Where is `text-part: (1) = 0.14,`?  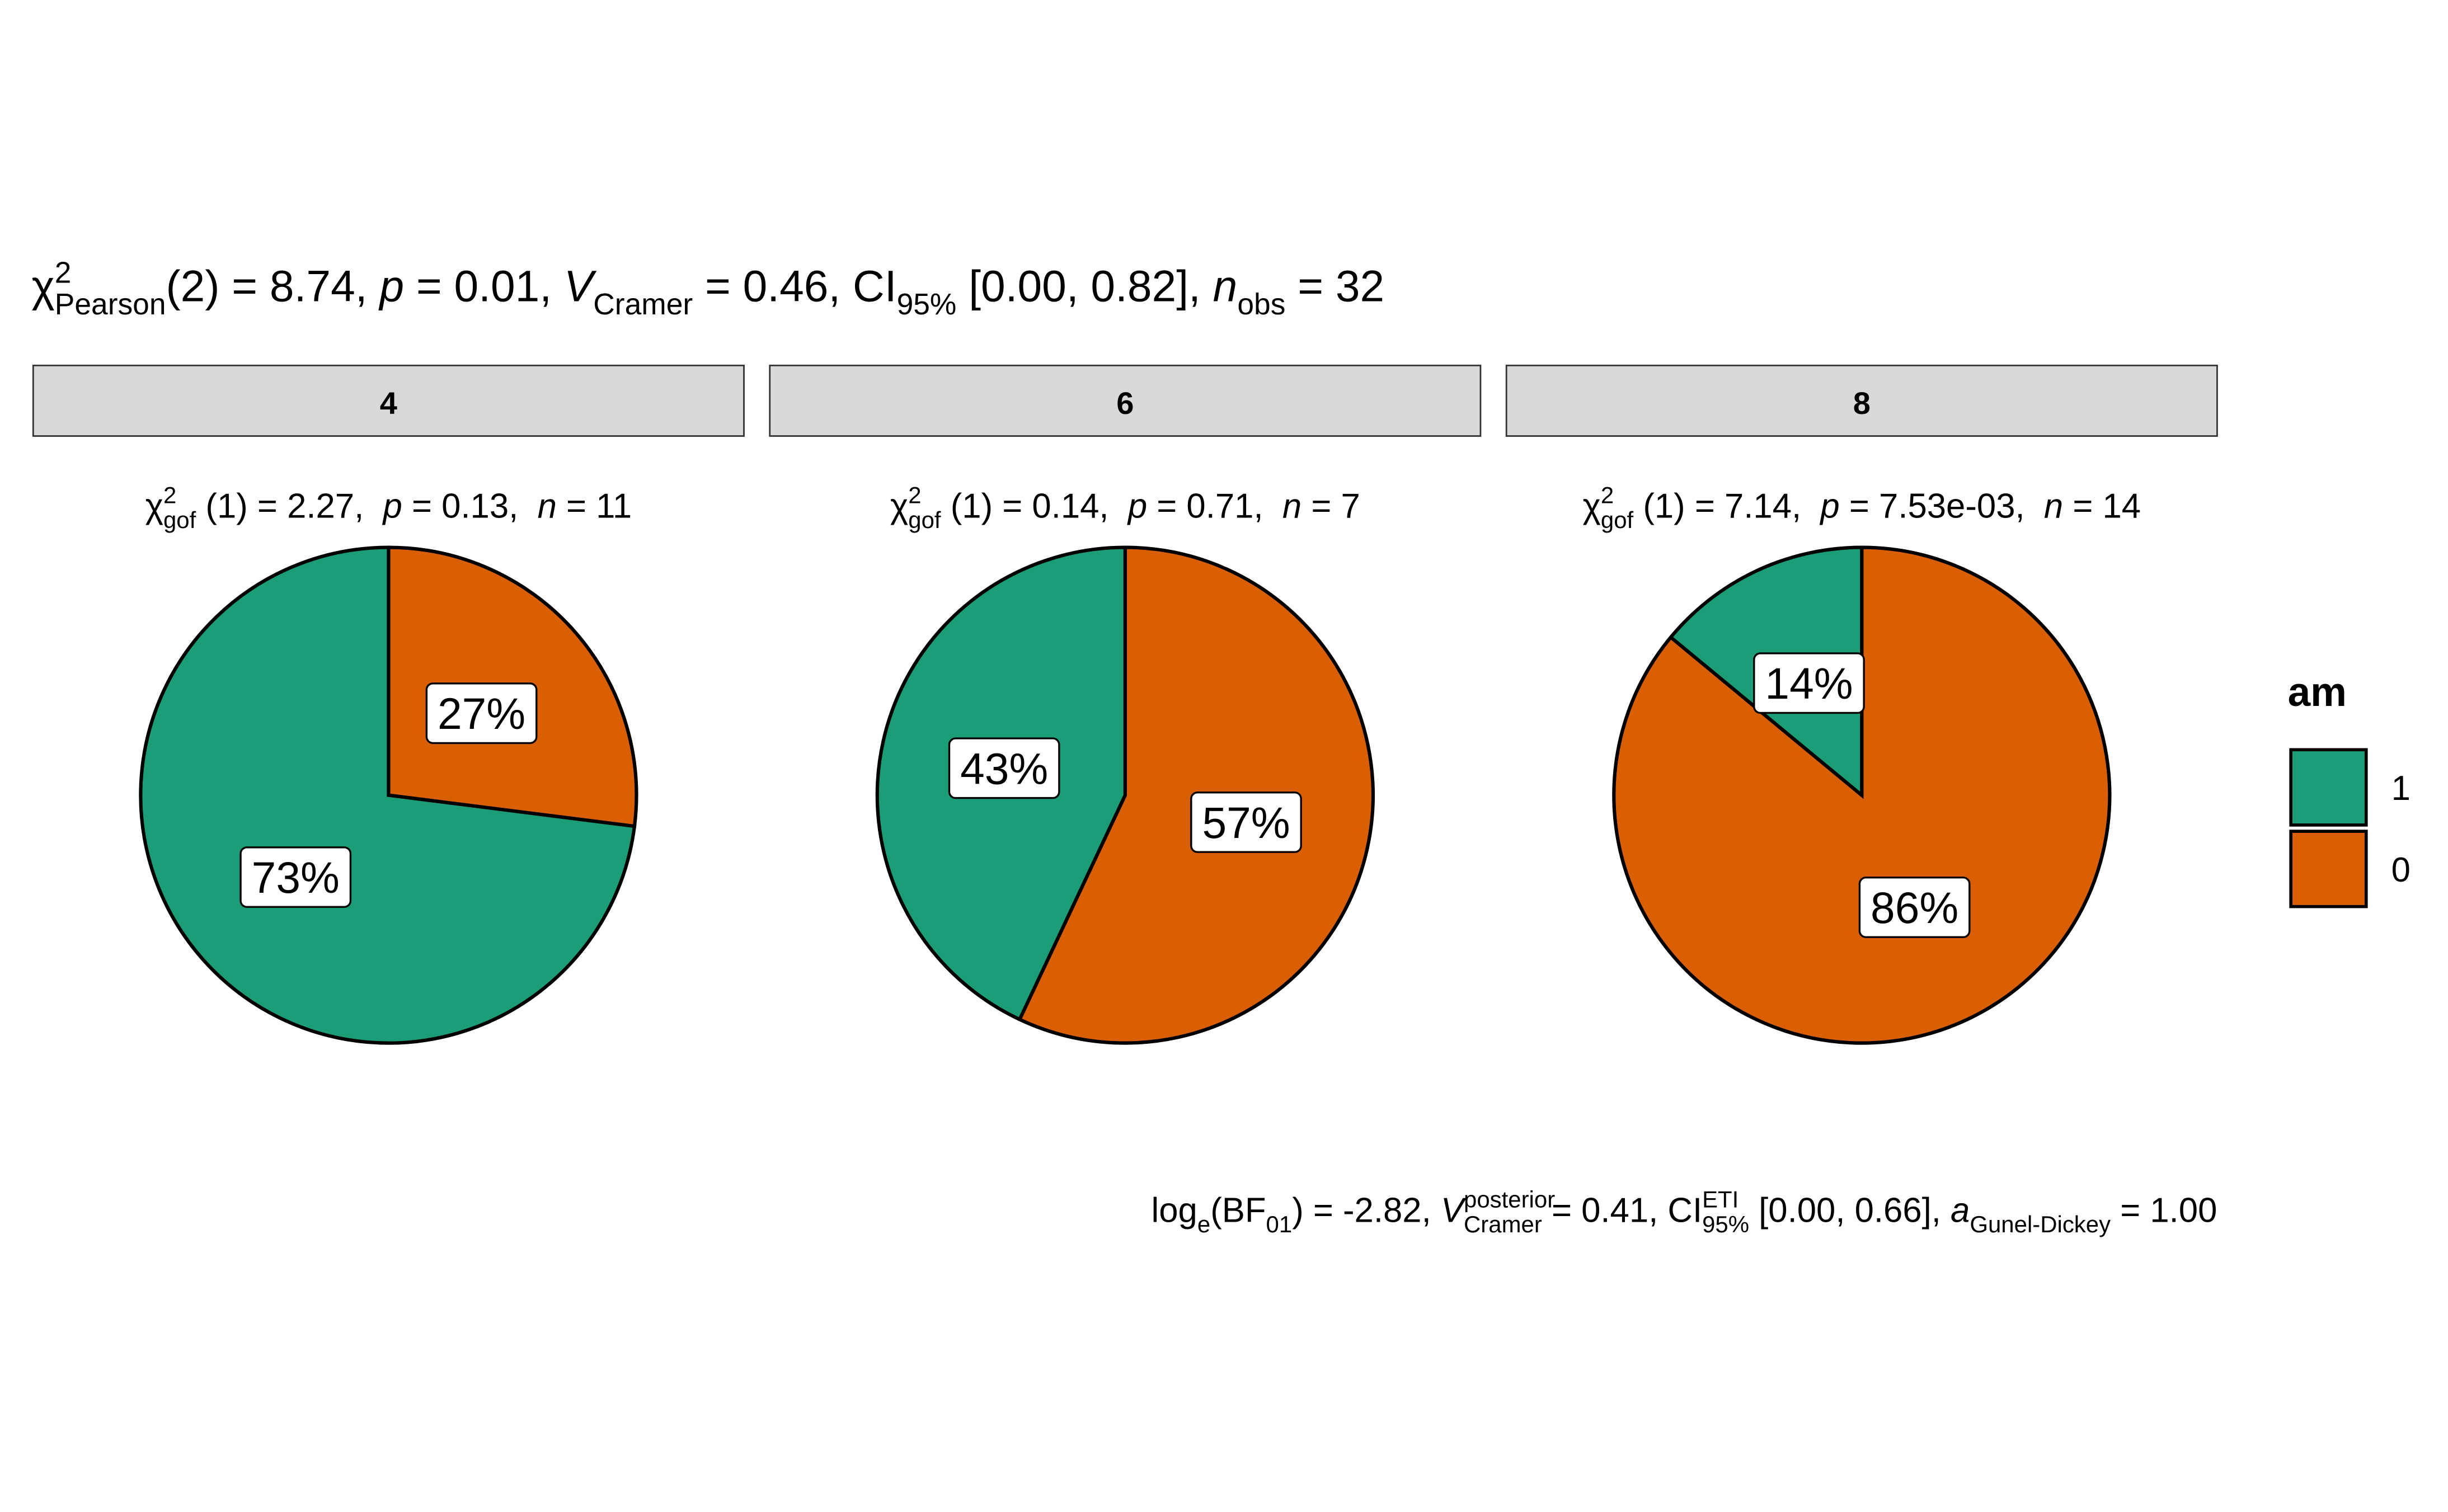 text-part: (1) = 0.14, is located at coordinates (1034, 506).